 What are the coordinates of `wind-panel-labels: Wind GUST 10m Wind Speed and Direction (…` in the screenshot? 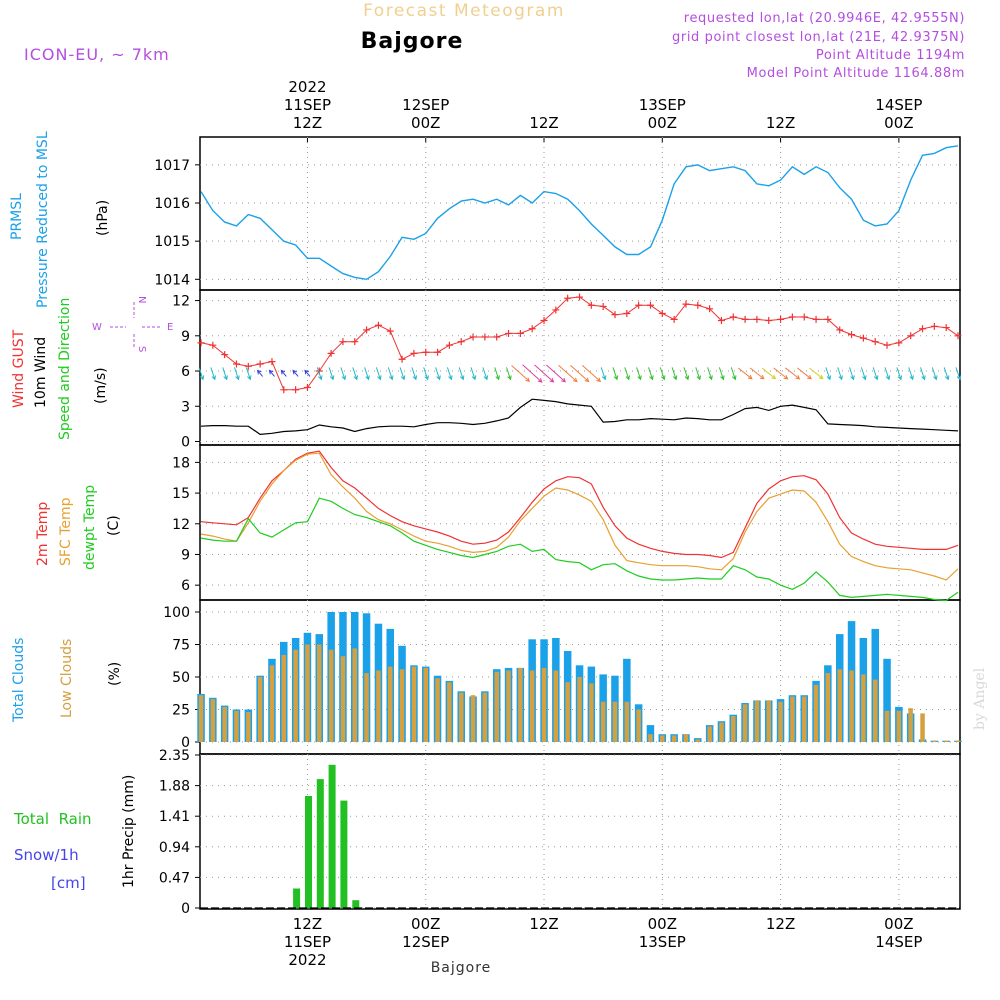 It's located at (92, 368).